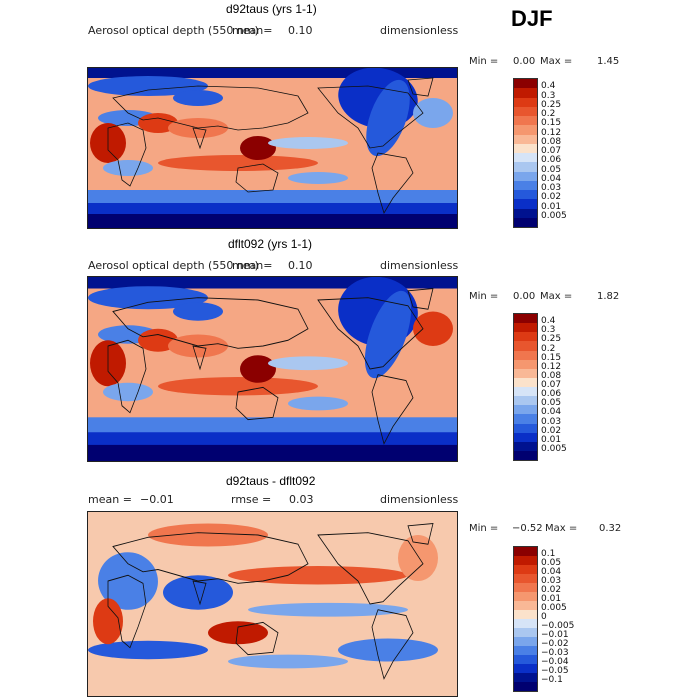 Image resolution: width=700 pixels, height=700 pixels. I want to click on panel2-variable: Aerosol optical depth (550 nm), so click(173, 265).